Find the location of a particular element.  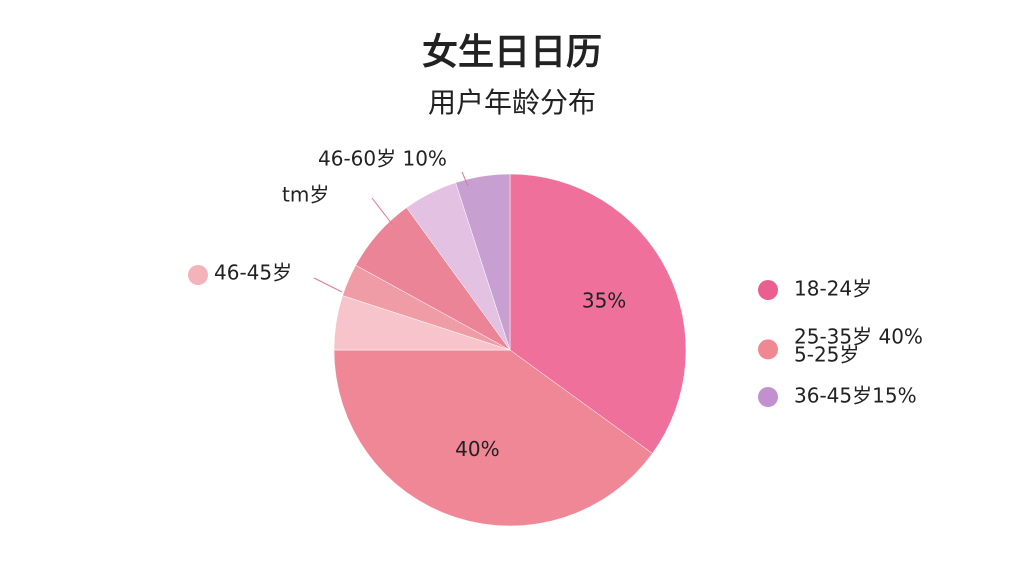

annotation-marker is located at coordinates (198, 275).